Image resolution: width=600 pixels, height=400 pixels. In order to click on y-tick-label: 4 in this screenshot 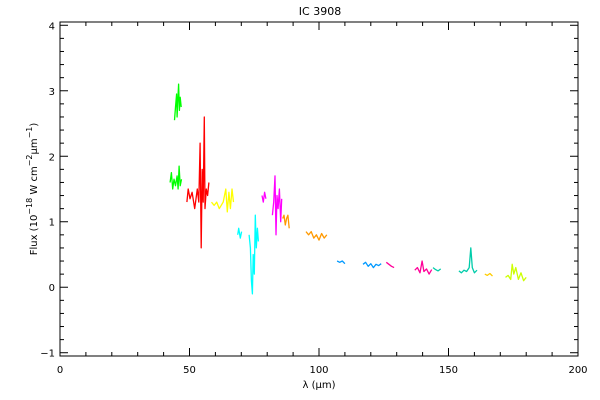, I will do `click(52, 26)`.